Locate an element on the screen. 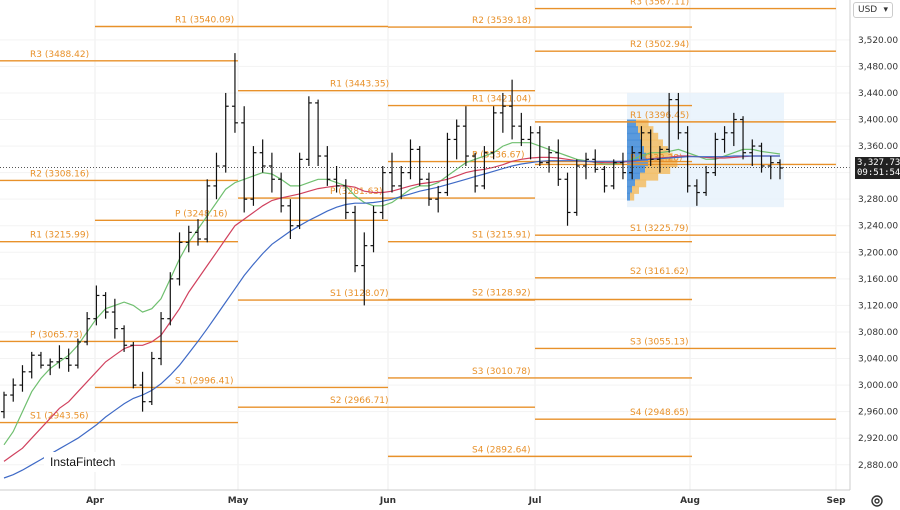 Image resolution: width=900 pixels, height=510 pixels. y-tick-label: 3,200.00 is located at coordinates (878, 253).